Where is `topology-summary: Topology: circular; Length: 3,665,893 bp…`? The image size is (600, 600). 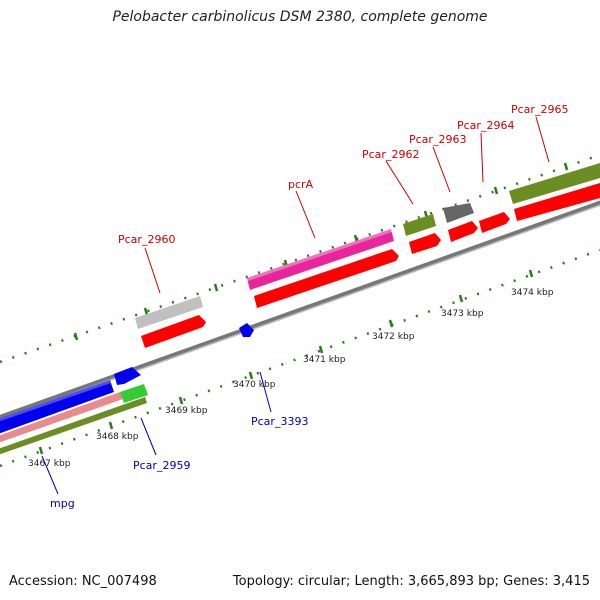
topology-summary: Topology: circular; Length: 3,665,893 bp… is located at coordinates (411, 581).